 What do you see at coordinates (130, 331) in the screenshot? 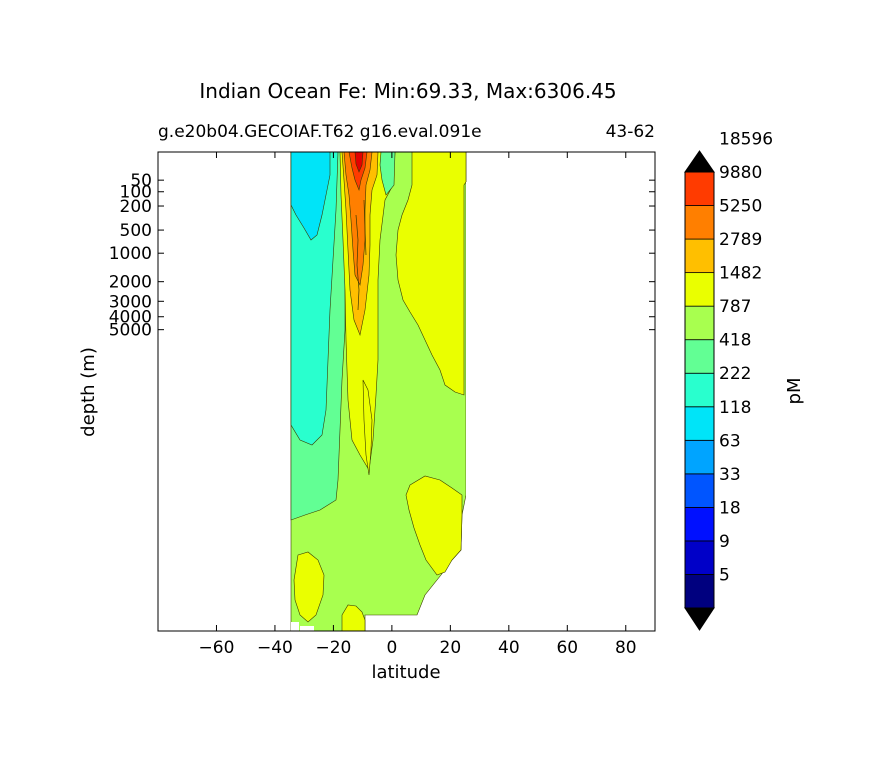
I see `y-tick-label: 5000` at bounding box center [130, 331].